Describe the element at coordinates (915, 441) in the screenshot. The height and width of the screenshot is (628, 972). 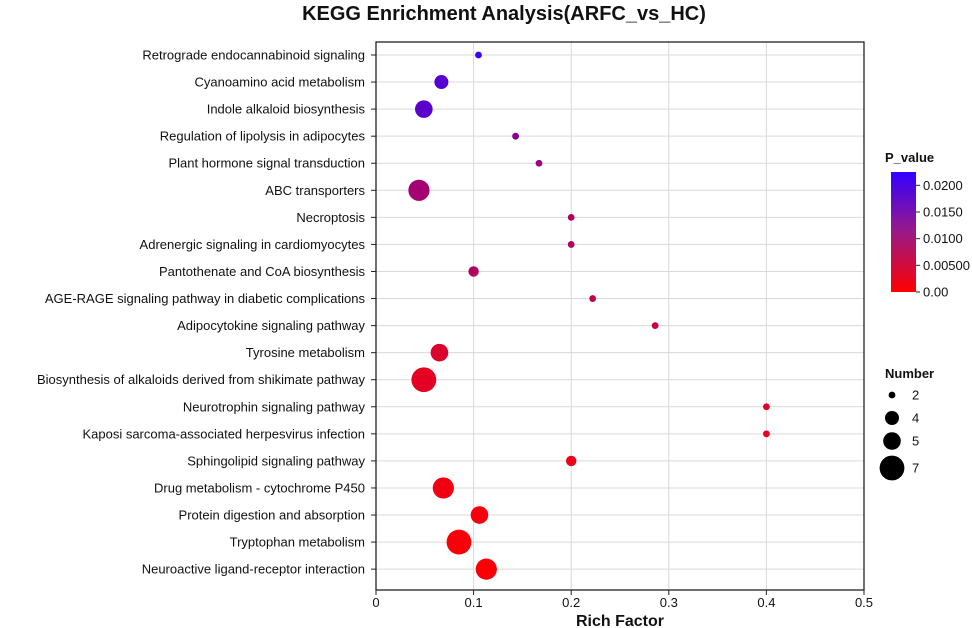
I see `number-legend-label: 5` at that location.